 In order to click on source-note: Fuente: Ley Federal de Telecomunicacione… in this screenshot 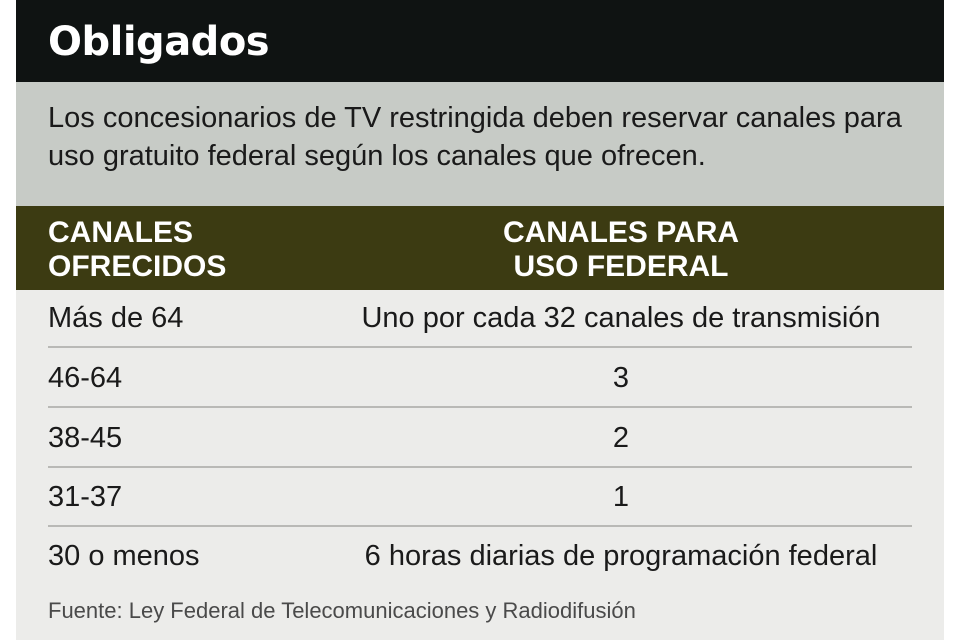, I will do `click(342, 610)`.